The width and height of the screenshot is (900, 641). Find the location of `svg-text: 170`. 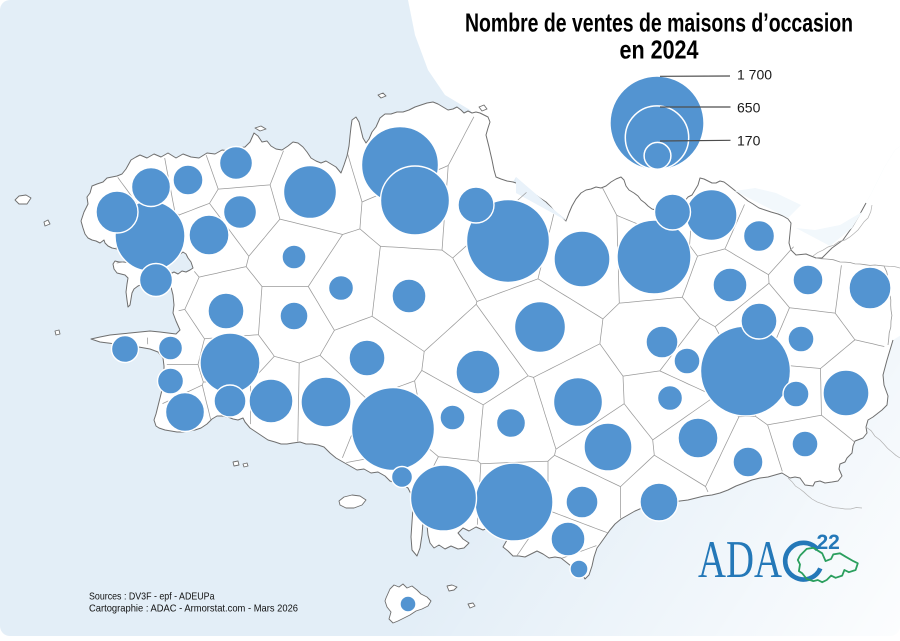

svg-text: 170 is located at coordinates (749, 141).